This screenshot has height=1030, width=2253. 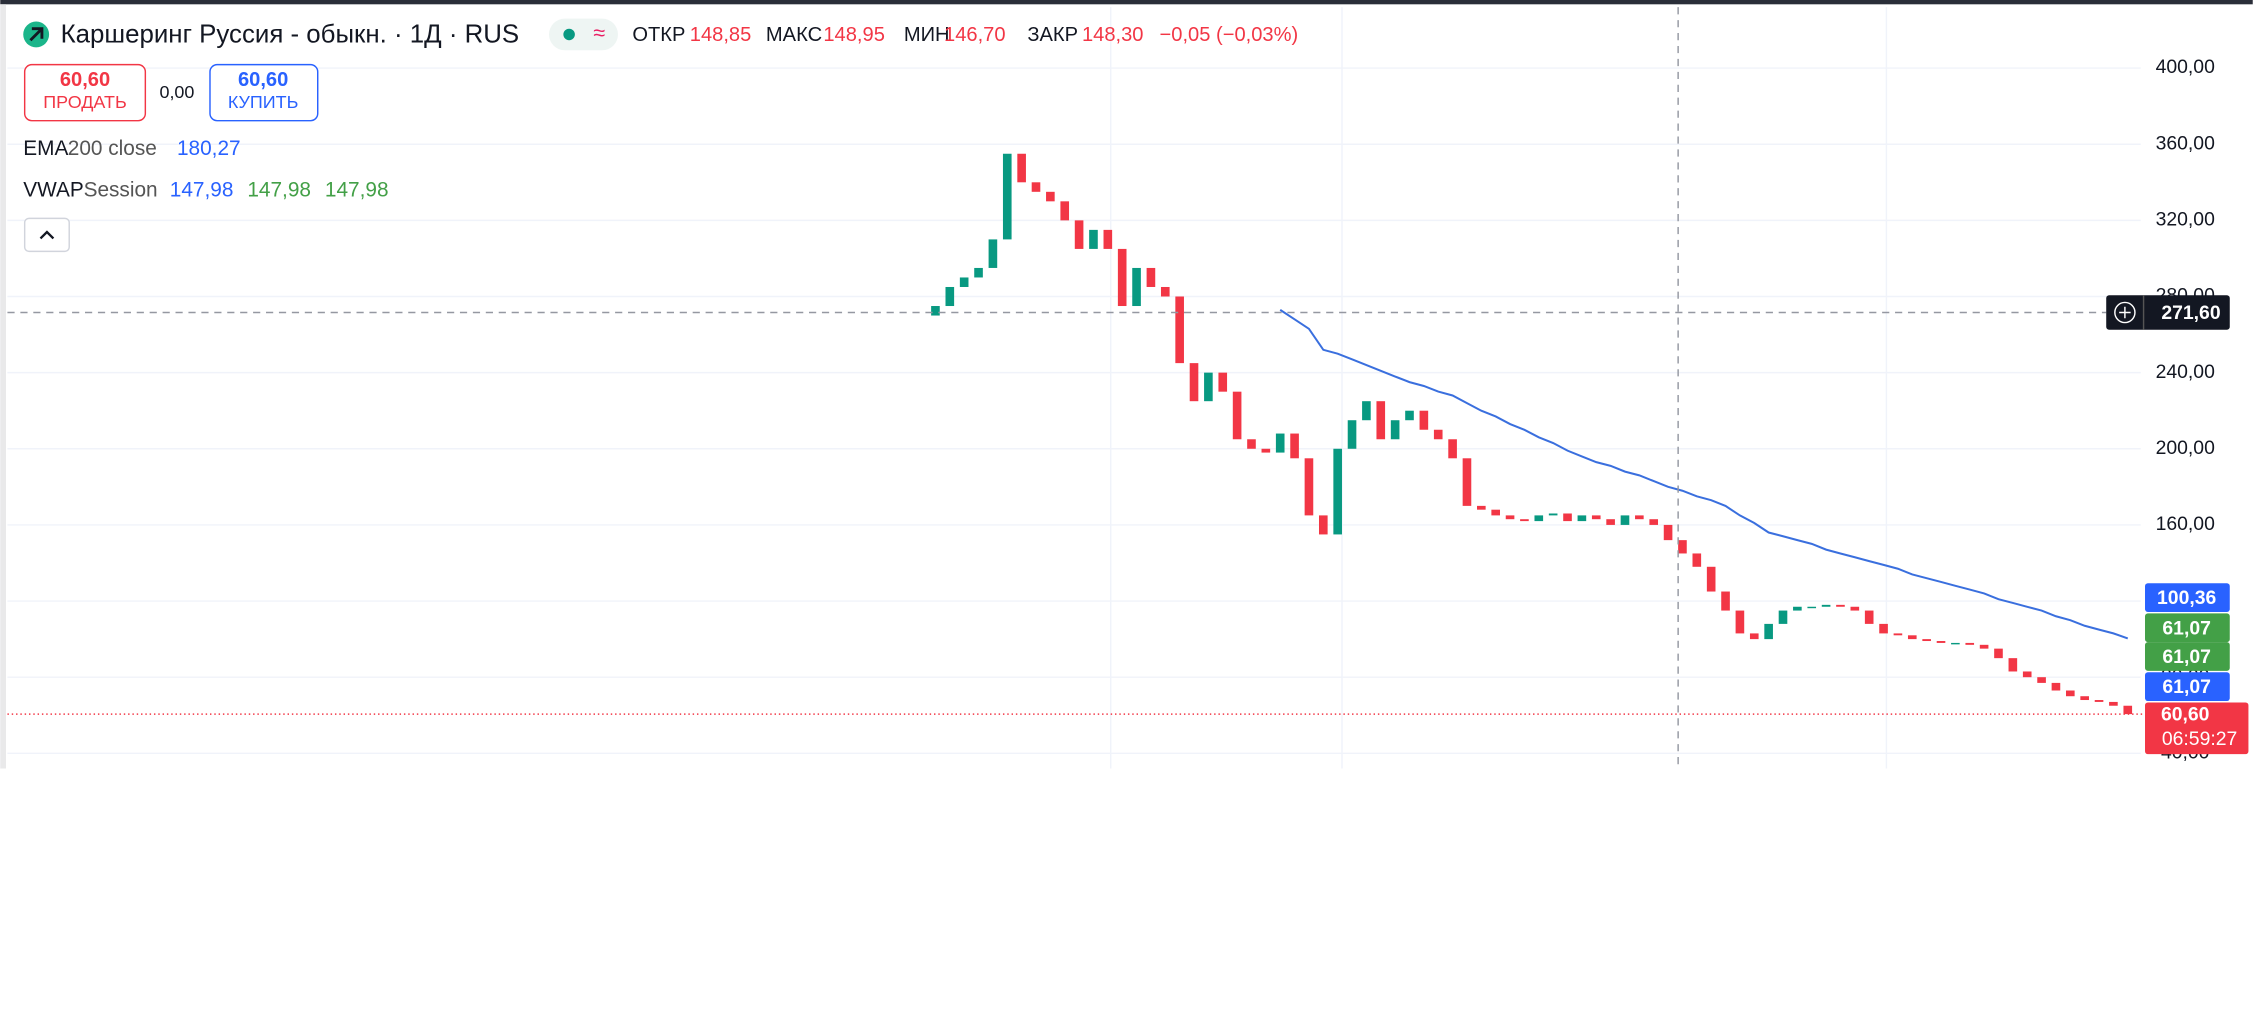 I want to click on indicator-name: VWAP, so click(x=53, y=190).